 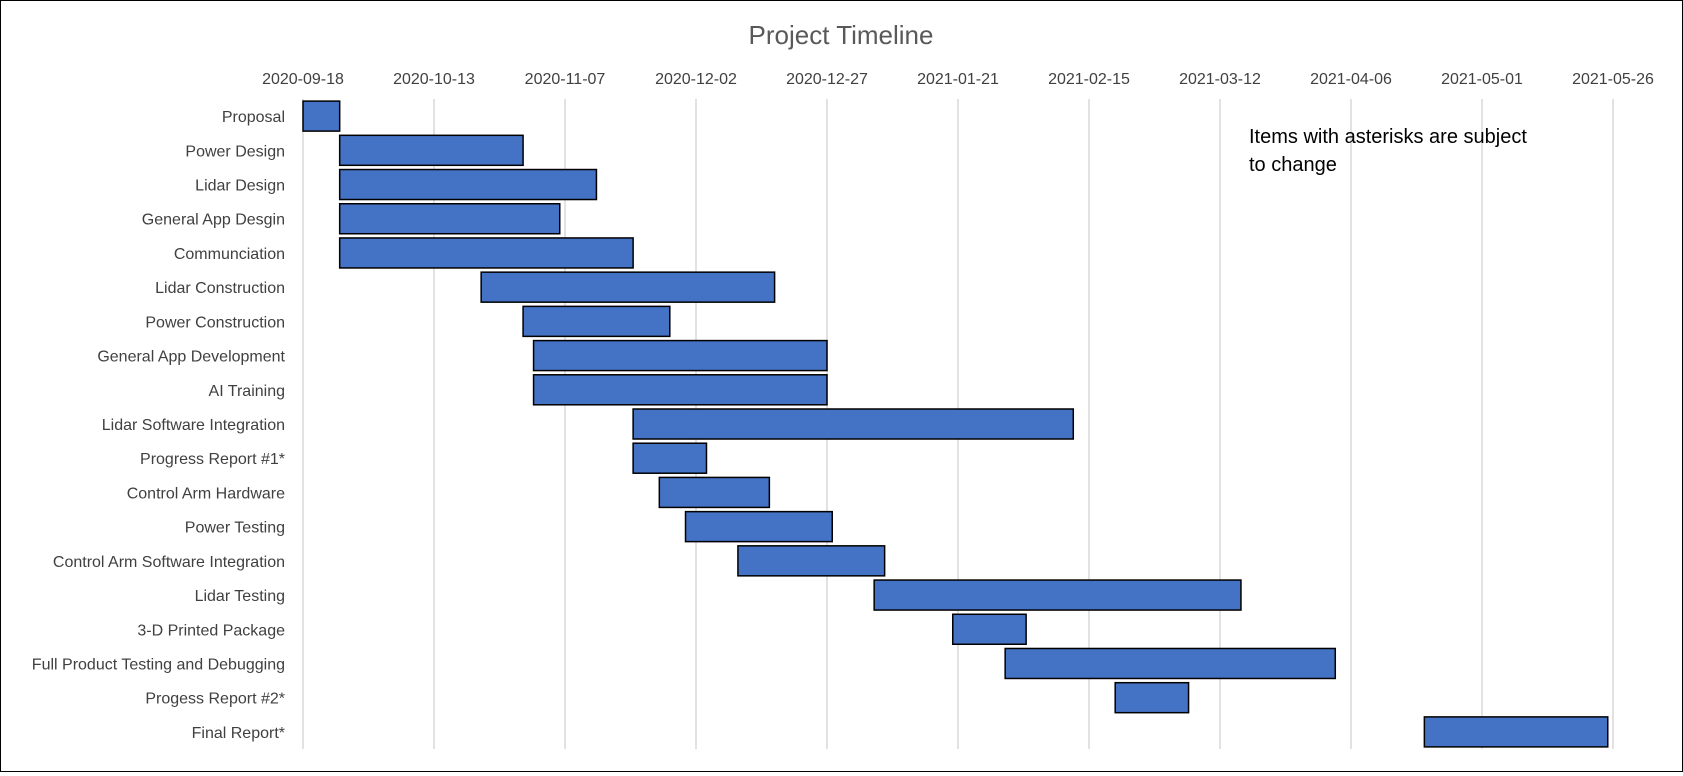 I want to click on task-label: Progess Report #2*, so click(x=215, y=699).